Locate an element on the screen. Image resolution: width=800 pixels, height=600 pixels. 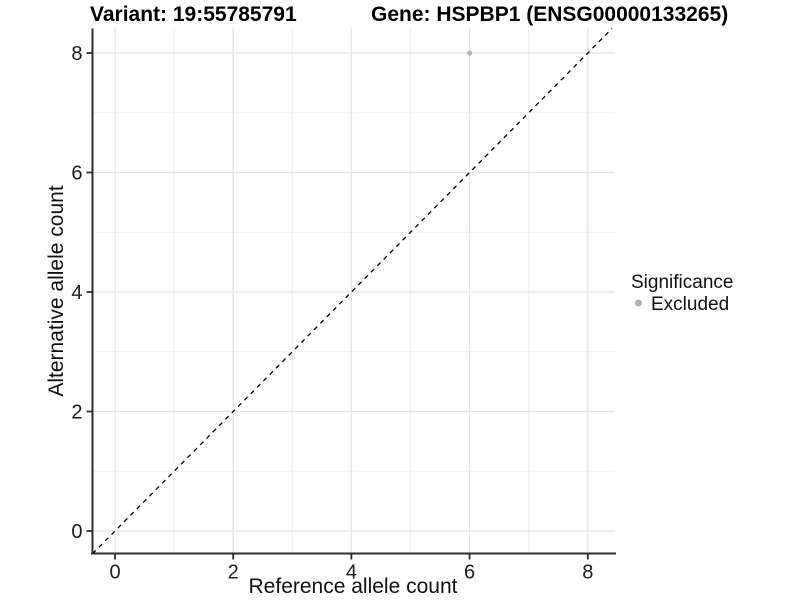
data-points-layer is located at coordinates (469, 53).